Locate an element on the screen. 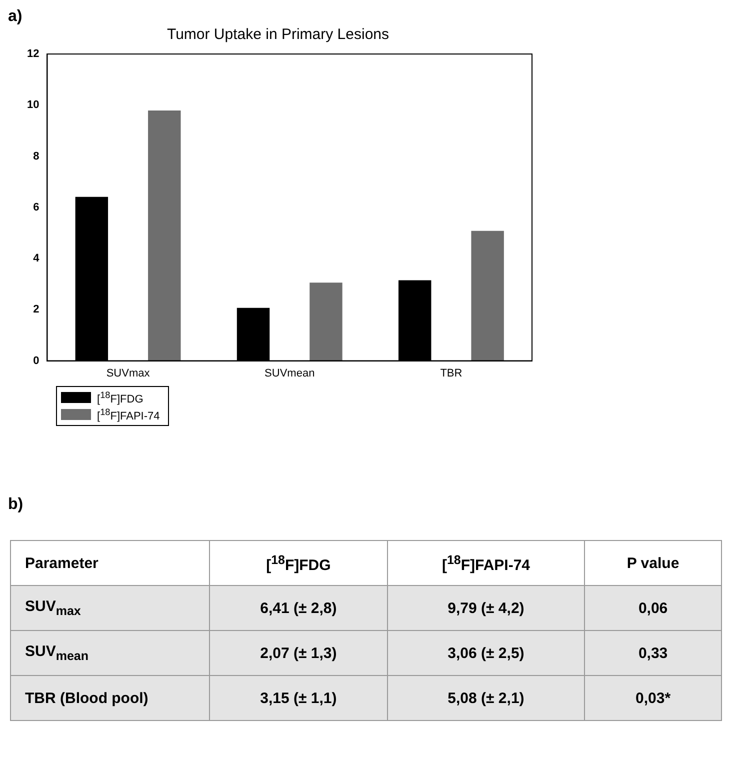 The height and width of the screenshot is (765, 750). y-tick-label: 8 is located at coordinates (36, 156).